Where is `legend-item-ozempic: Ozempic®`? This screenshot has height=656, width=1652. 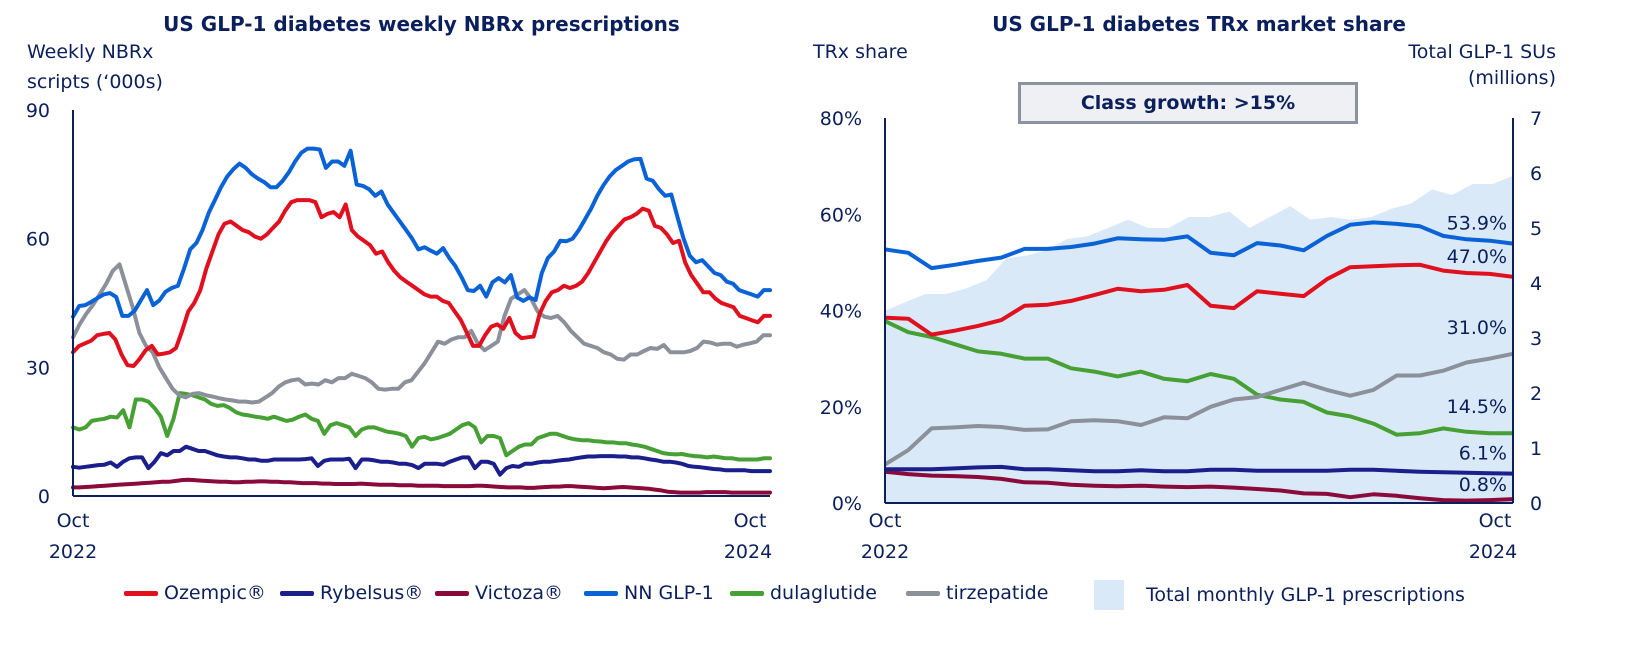 legend-item-ozempic: Ozempic® is located at coordinates (195, 593).